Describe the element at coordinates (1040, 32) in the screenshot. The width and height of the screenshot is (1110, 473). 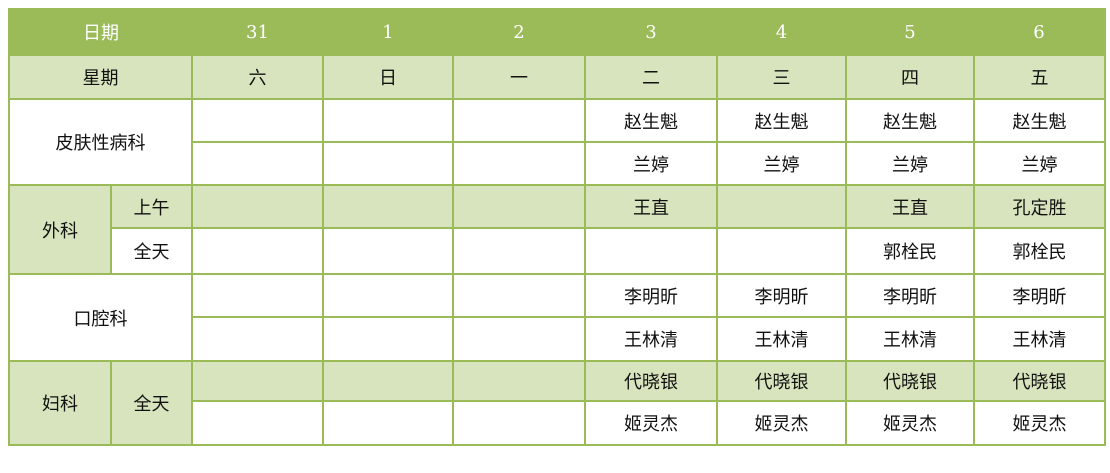
I see `date-cell: 6` at that location.